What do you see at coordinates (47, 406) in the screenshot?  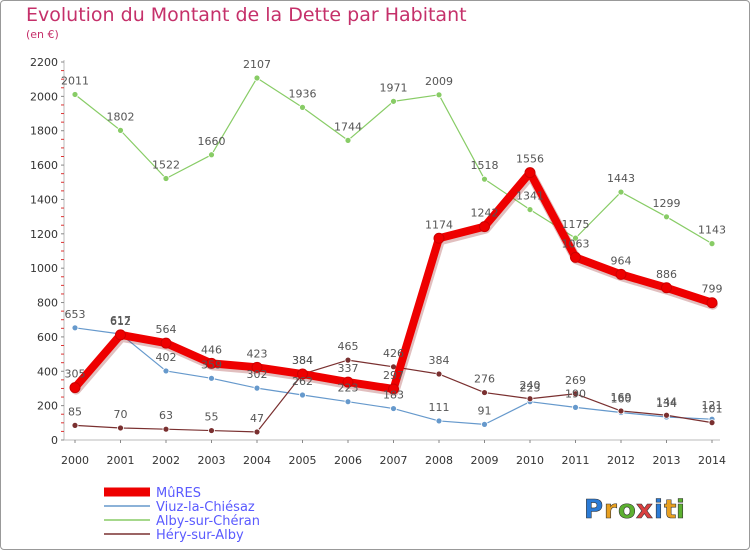 I see `y-tick-label: 200` at bounding box center [47, 406].